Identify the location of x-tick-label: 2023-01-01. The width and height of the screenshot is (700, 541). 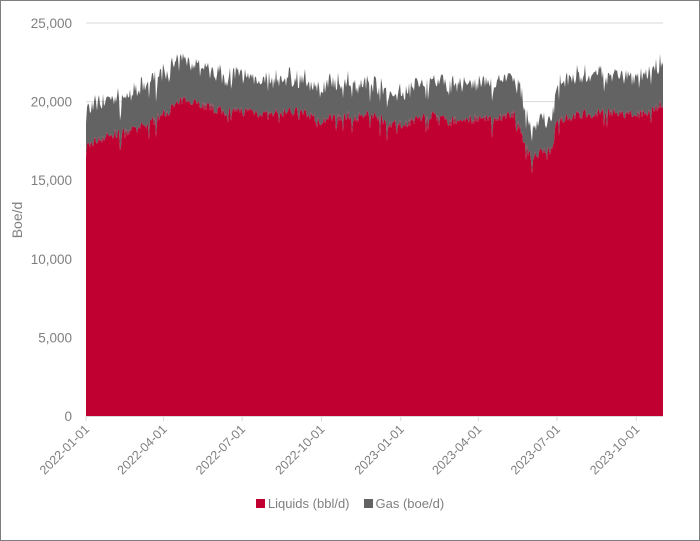
(379, 449).